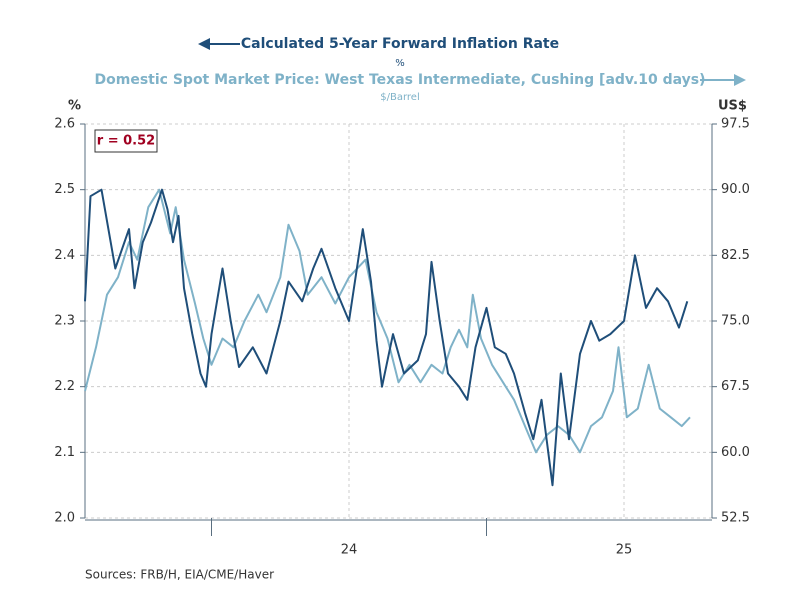 The width and height of the screenshot is (800, 600). Describe the element at coordinates (179, 575) in the screenshot. I see `source: Sources: FRB/H, EIA/CME/Haver` at that location.